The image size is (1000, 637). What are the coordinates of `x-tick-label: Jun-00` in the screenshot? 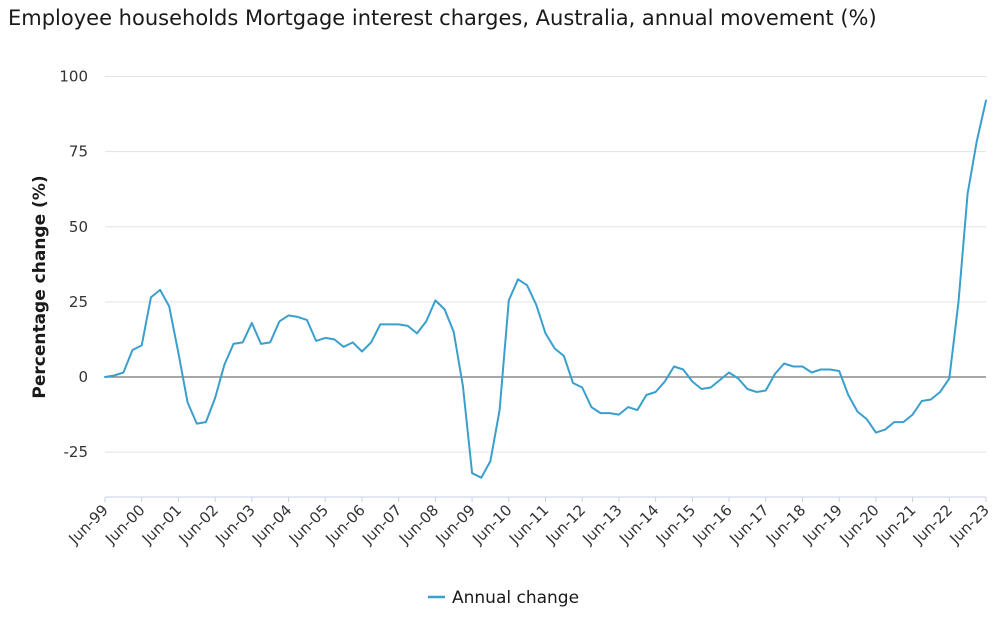 It's located at (124, 524).